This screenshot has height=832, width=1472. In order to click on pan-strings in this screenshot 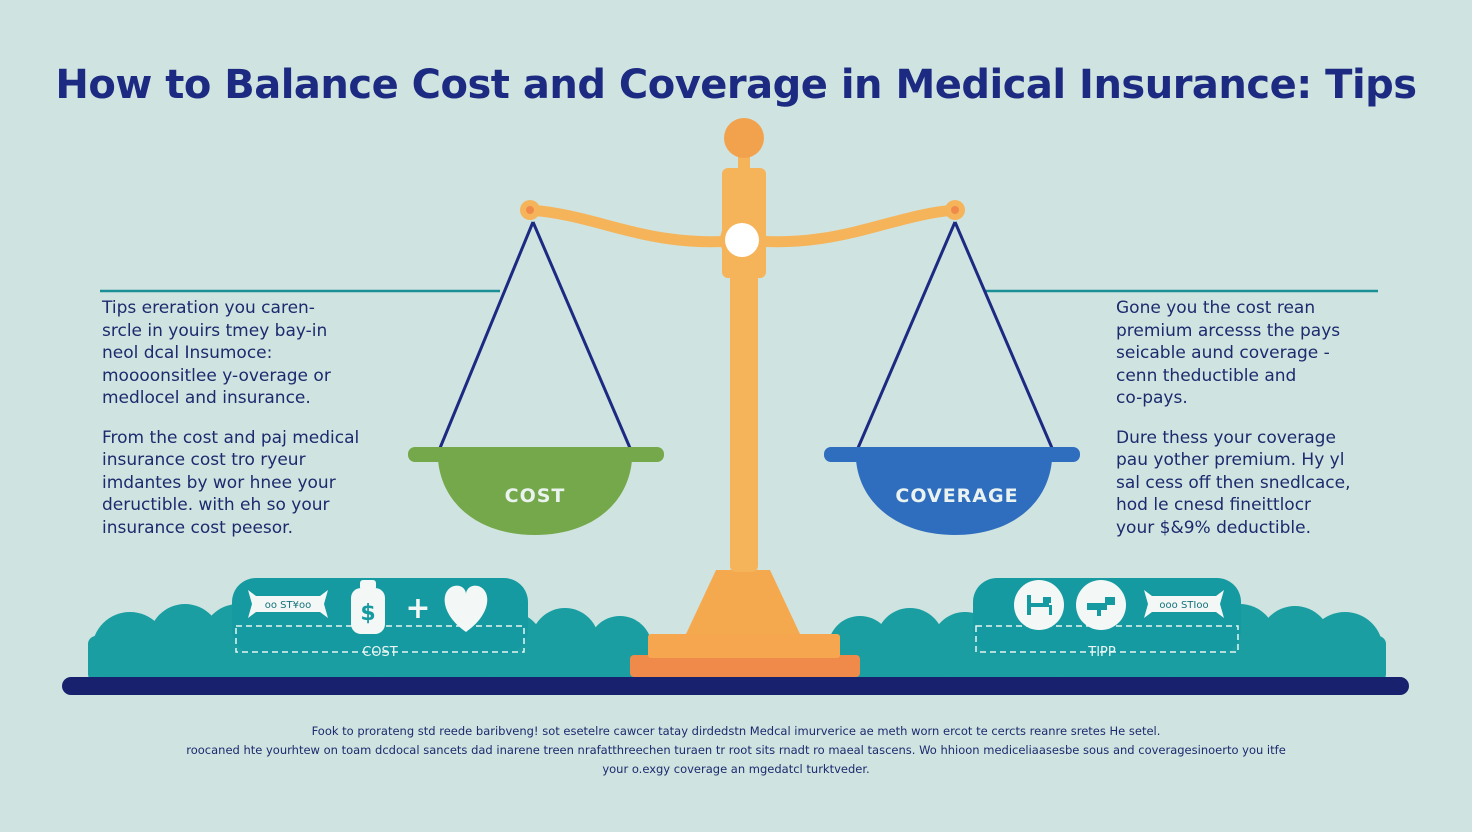, I will do `click(746, 335)`.